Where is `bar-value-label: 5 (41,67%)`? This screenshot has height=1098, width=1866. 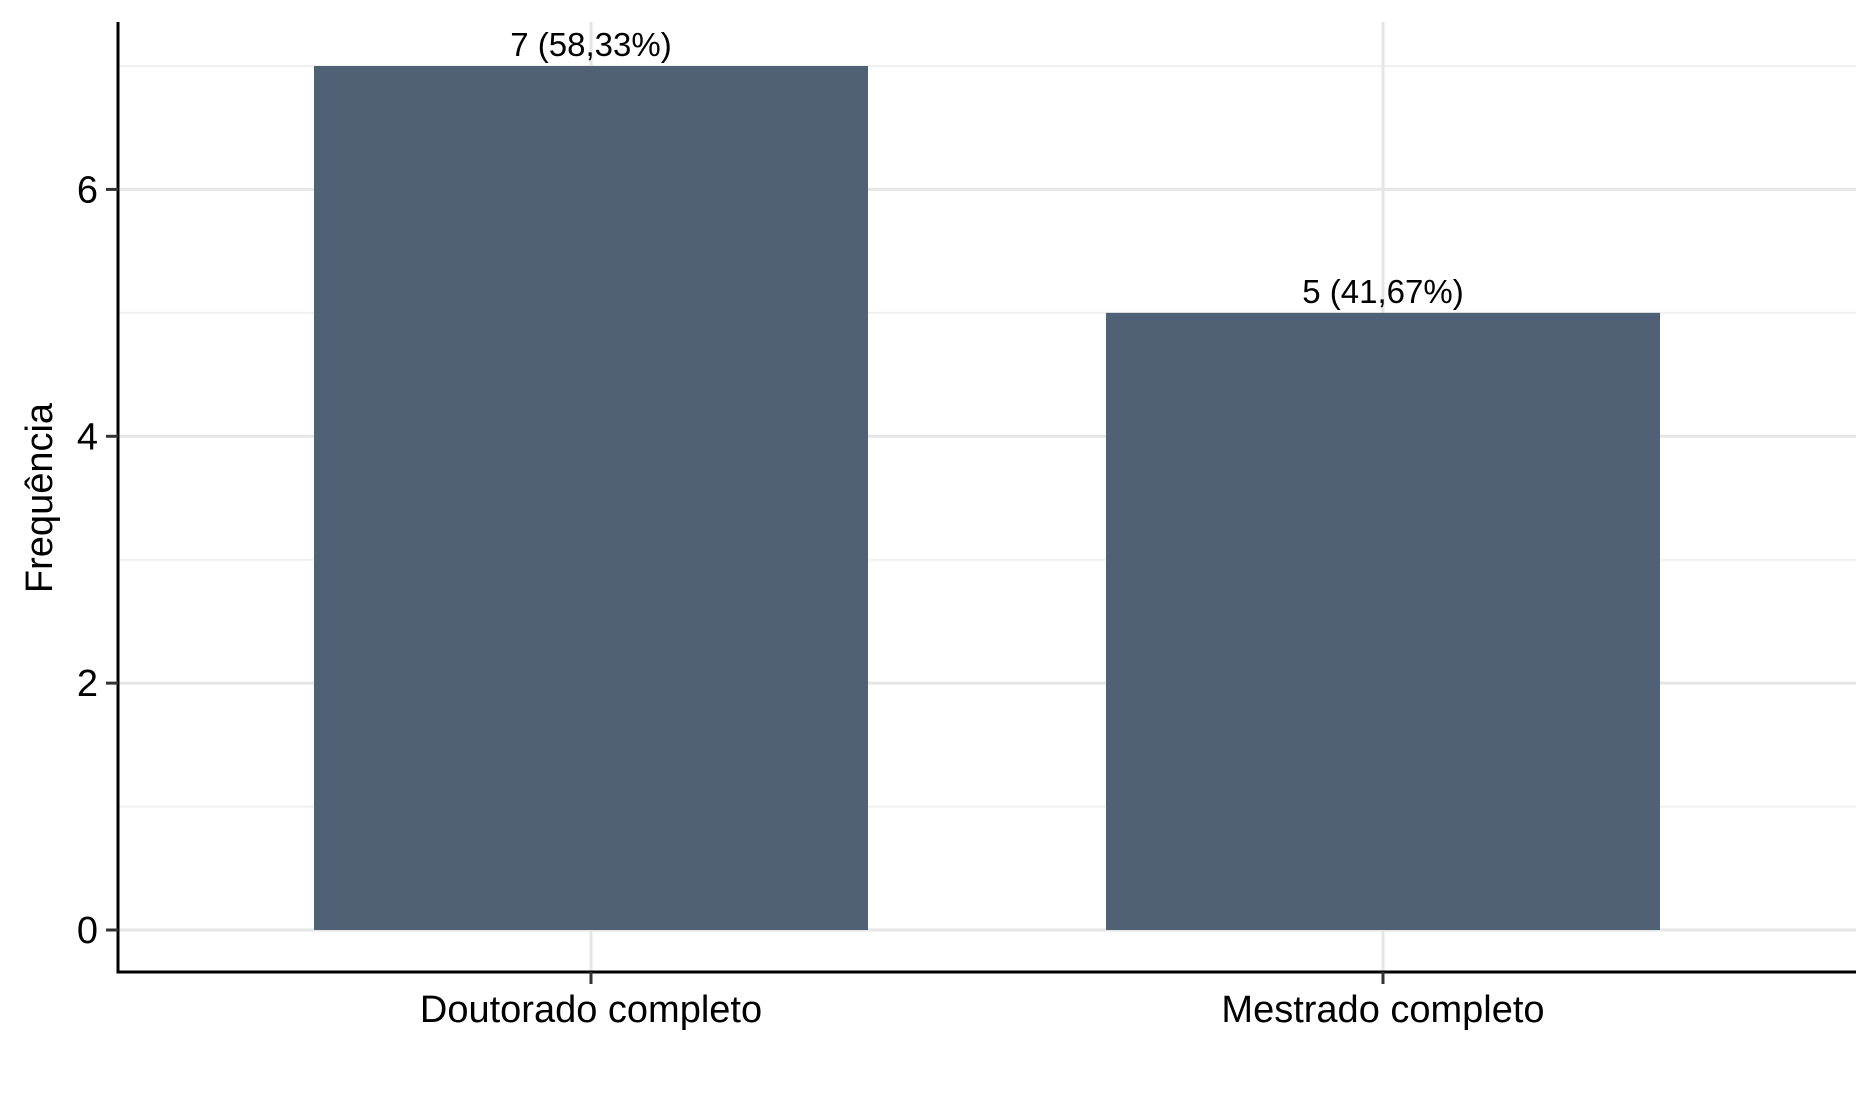 bar-value-label: 5 (41,67%) is located at coordinates (1382, 291).